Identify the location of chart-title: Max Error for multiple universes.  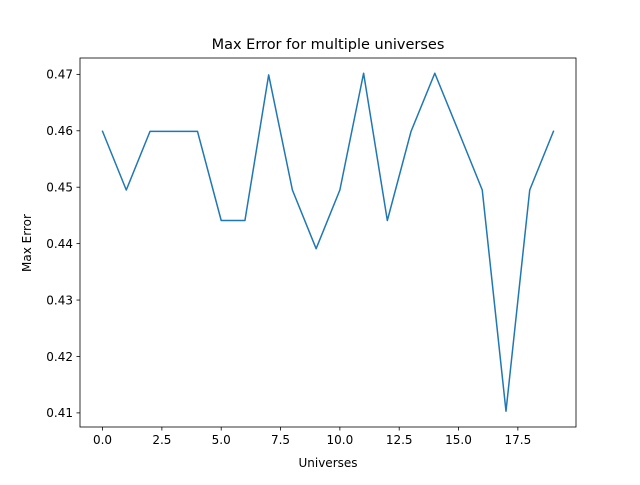
(328, 45).